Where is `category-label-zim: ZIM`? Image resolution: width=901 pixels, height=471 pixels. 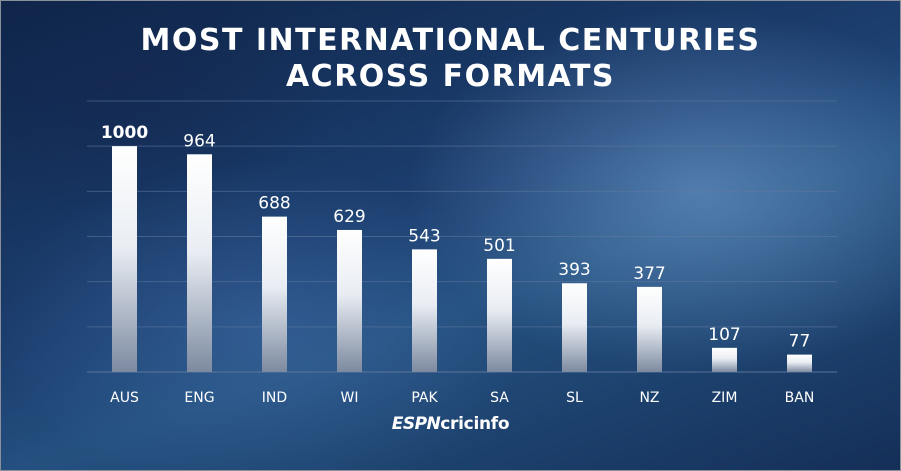
category-label-zim: ZIM is located at coordinates (725, 398).